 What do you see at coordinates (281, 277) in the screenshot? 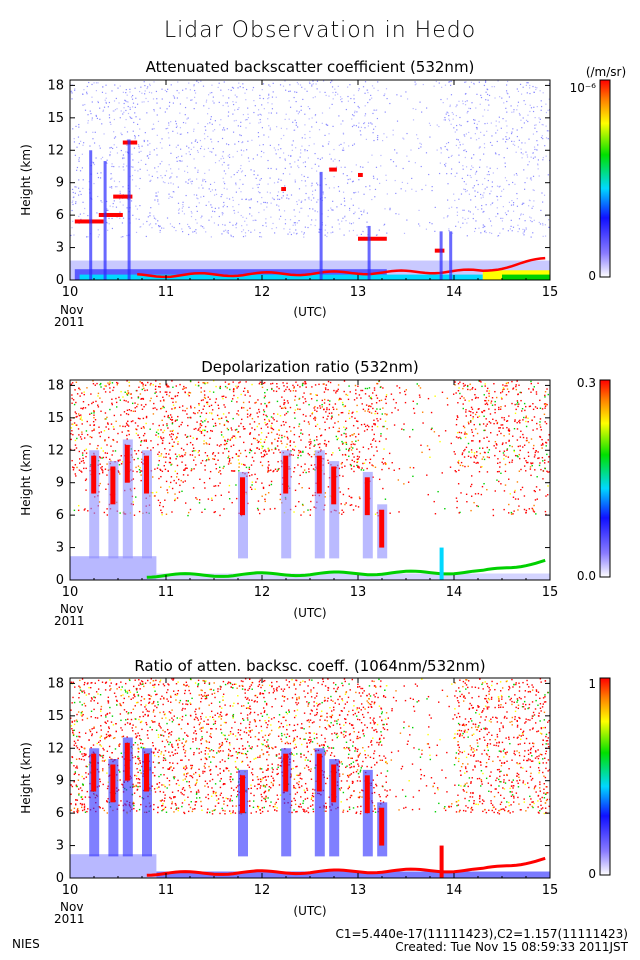
I see `surface-layer` at bounding box center [281, 277].